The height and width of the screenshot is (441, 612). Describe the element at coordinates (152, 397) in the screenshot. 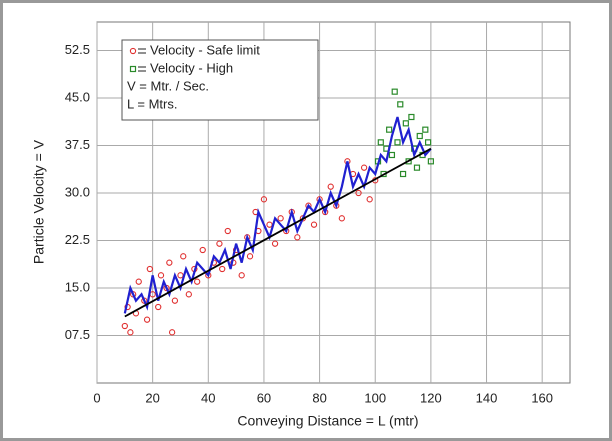

I see `x-tick-label: 20` at that location.